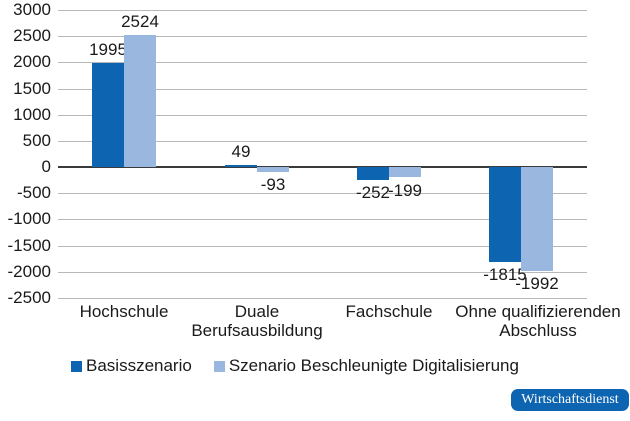 Image resolution: width=630 pixels, height=421 pixels. I want to click on legend-item-basisszenario: Basisszenario, so click(131, 366).